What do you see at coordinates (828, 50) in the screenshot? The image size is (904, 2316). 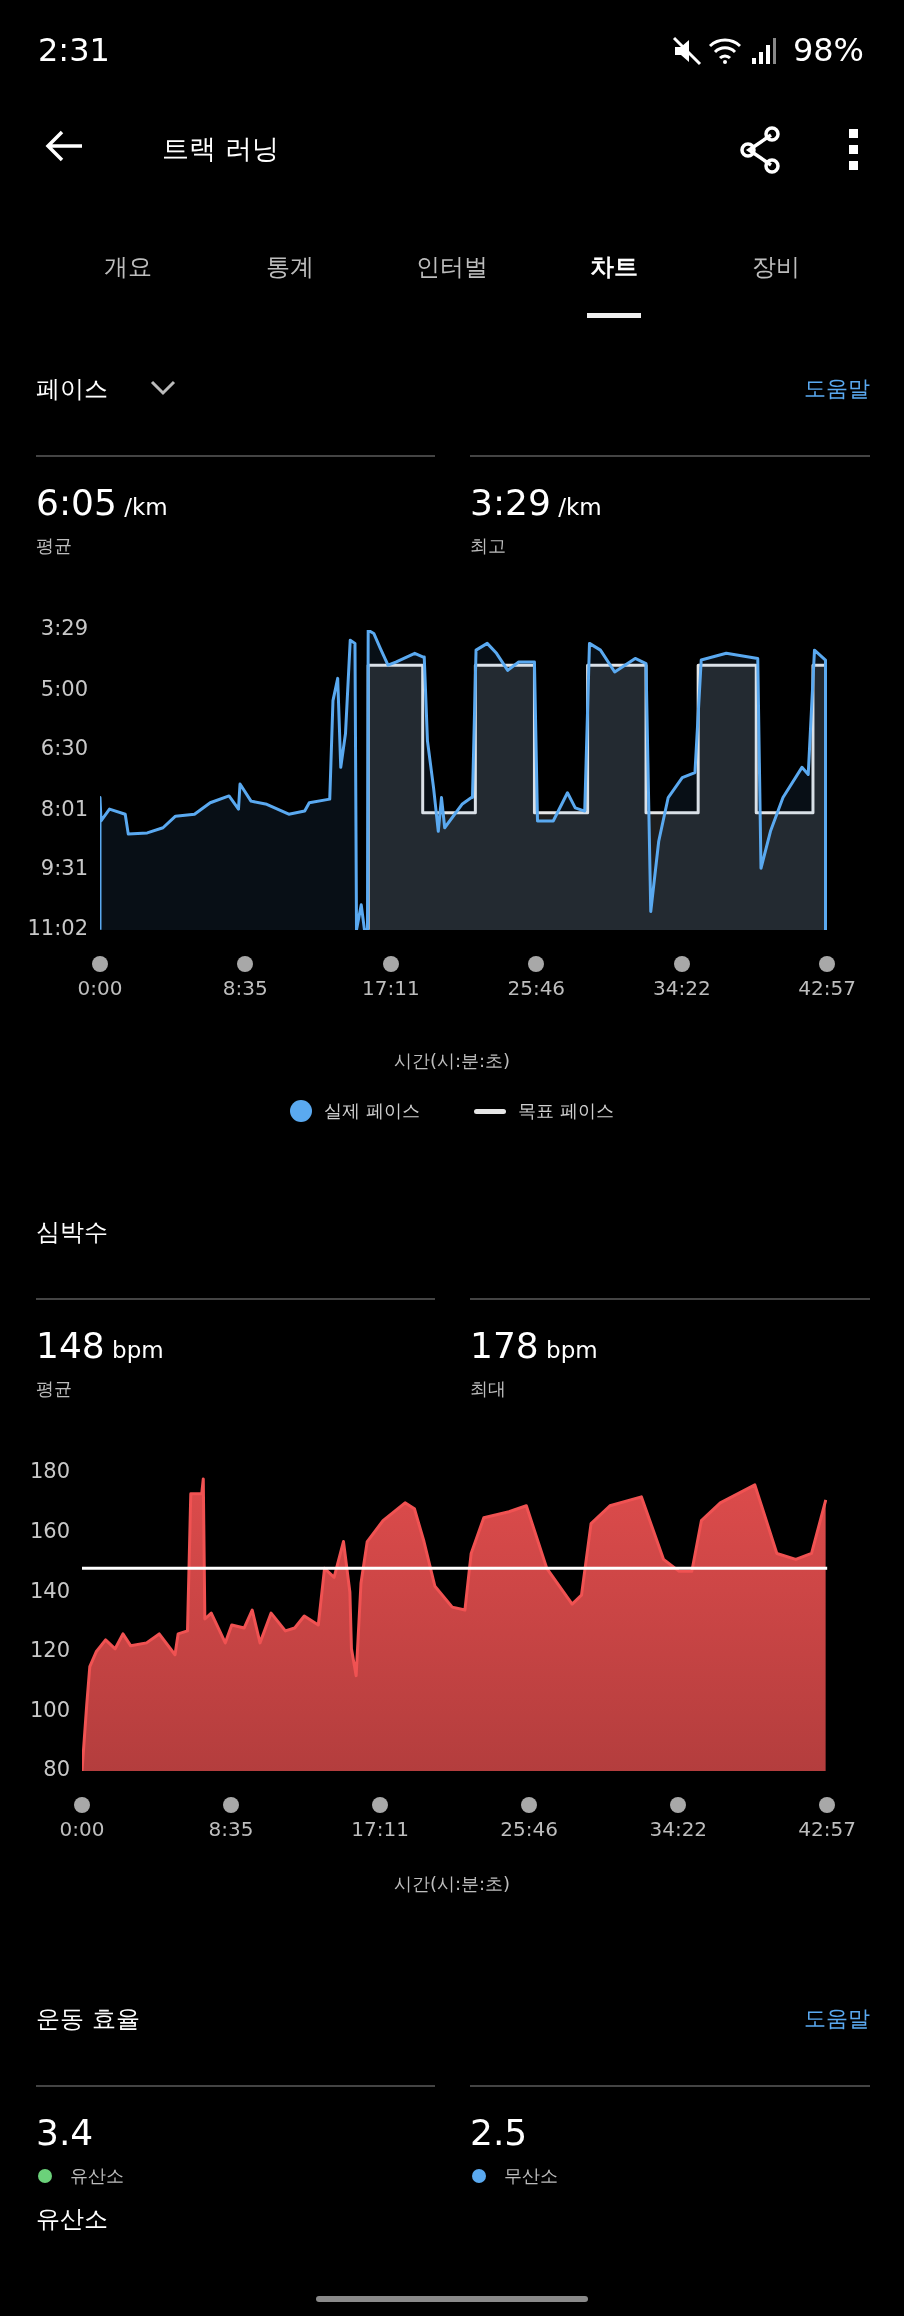 I see `text: 98%` at bounding box center [828, 50].